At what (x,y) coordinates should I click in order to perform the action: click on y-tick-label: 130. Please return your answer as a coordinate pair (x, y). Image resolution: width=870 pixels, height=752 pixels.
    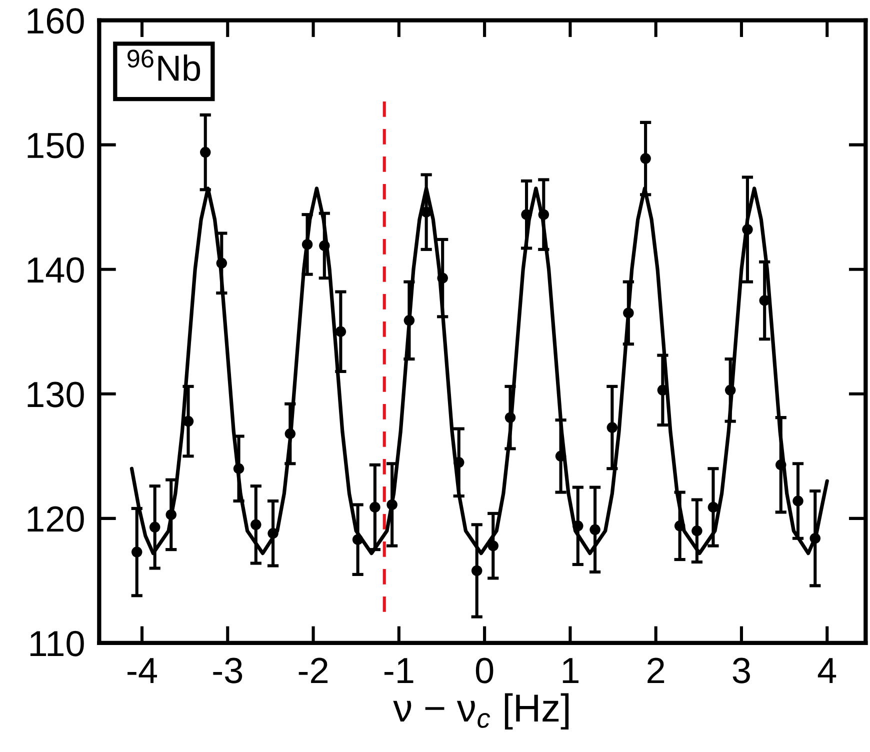
    Looking at the image, I should click on (56, 395).